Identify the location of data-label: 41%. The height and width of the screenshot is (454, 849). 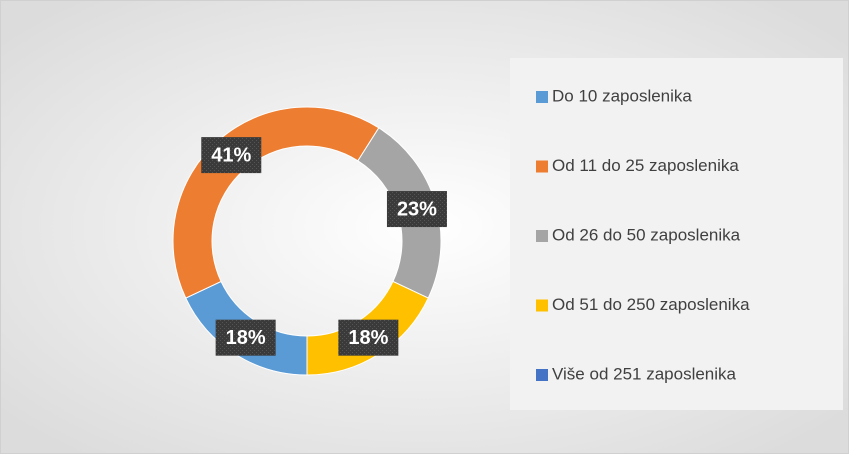
(231, 155).